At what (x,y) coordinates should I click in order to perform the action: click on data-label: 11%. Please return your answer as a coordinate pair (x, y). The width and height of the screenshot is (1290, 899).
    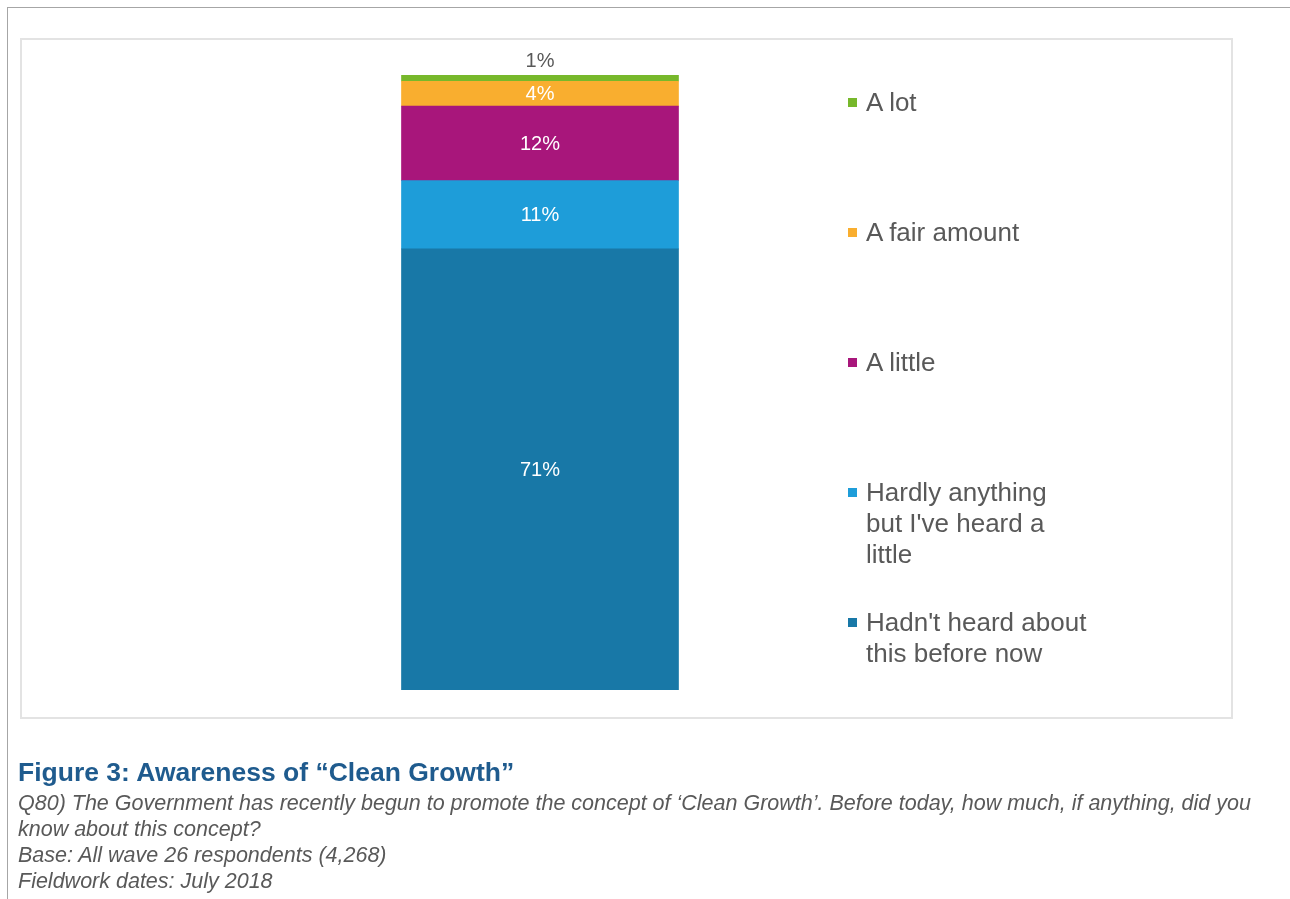
    Looking at the image, I should click on (540, 214).